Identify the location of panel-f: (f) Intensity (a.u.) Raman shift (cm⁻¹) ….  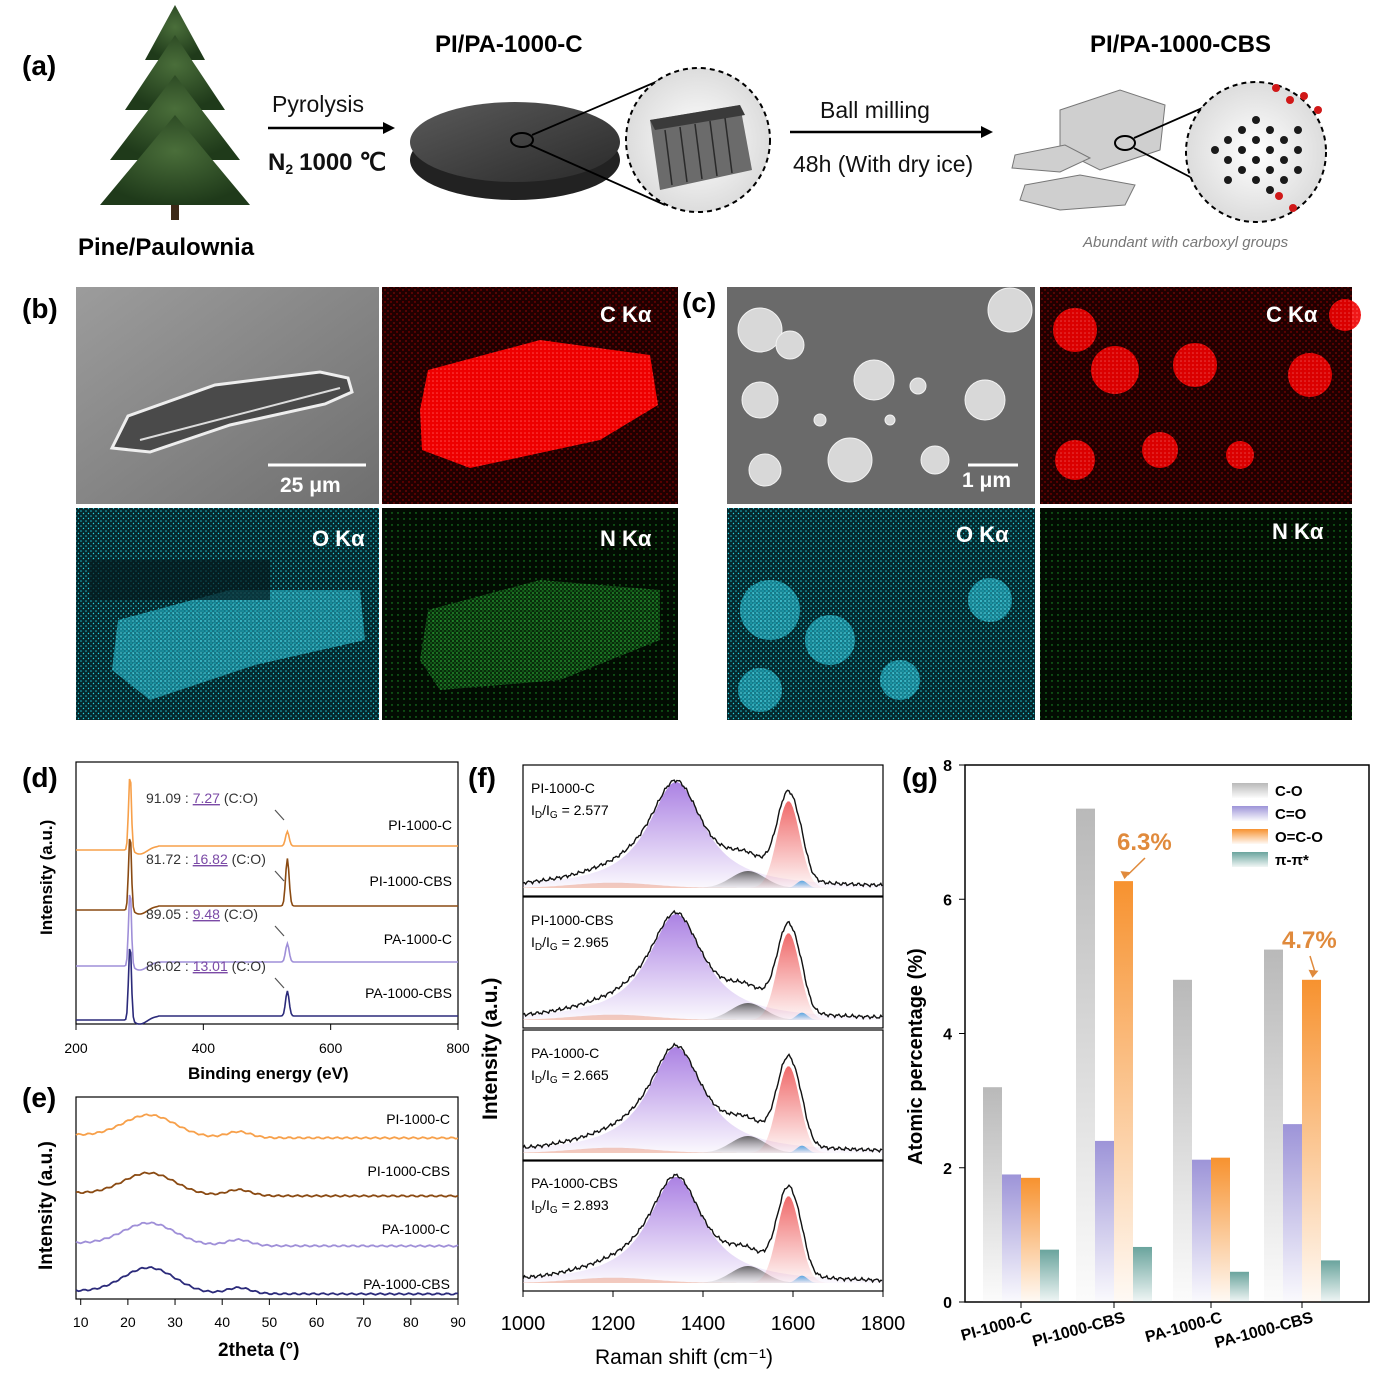
(686, 1065).